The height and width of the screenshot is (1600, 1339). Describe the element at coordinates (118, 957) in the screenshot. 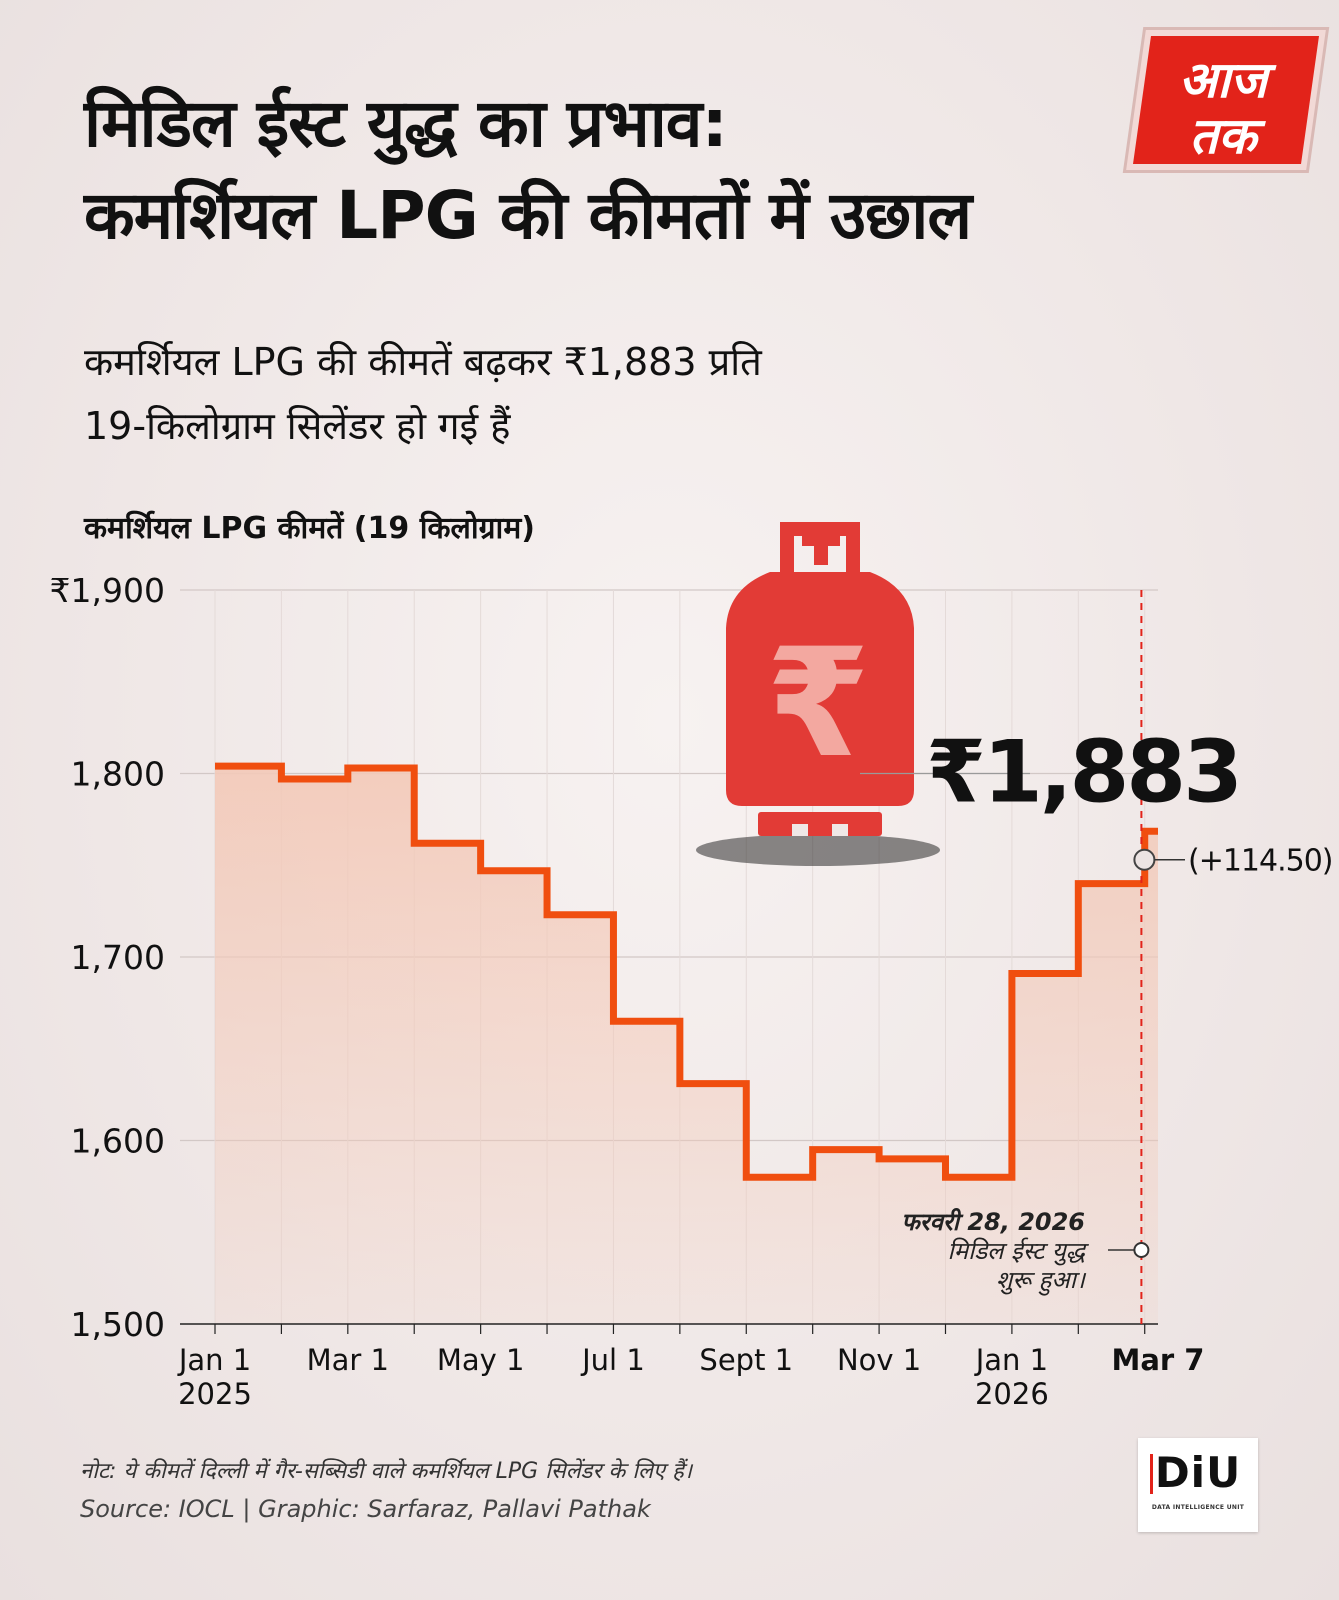

I see `y-tick-label: 1,700` at that location.